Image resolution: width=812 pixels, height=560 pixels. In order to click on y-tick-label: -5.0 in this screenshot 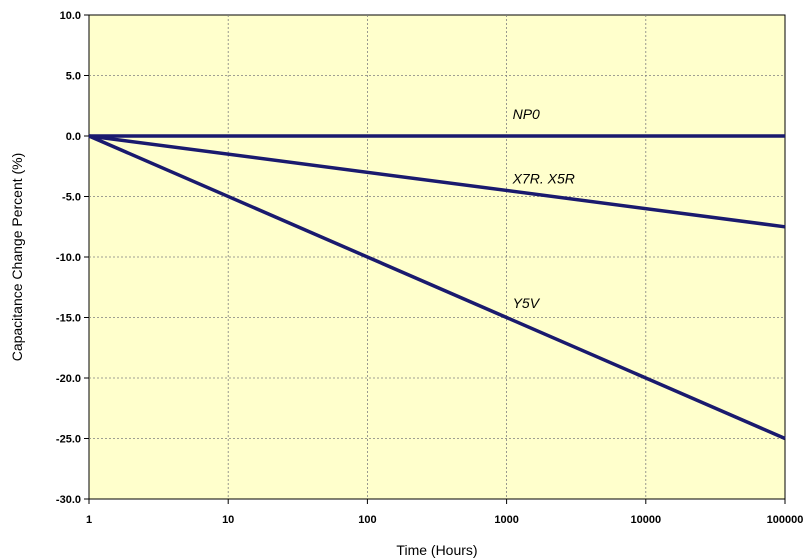, I will do `click(71, 198)`.